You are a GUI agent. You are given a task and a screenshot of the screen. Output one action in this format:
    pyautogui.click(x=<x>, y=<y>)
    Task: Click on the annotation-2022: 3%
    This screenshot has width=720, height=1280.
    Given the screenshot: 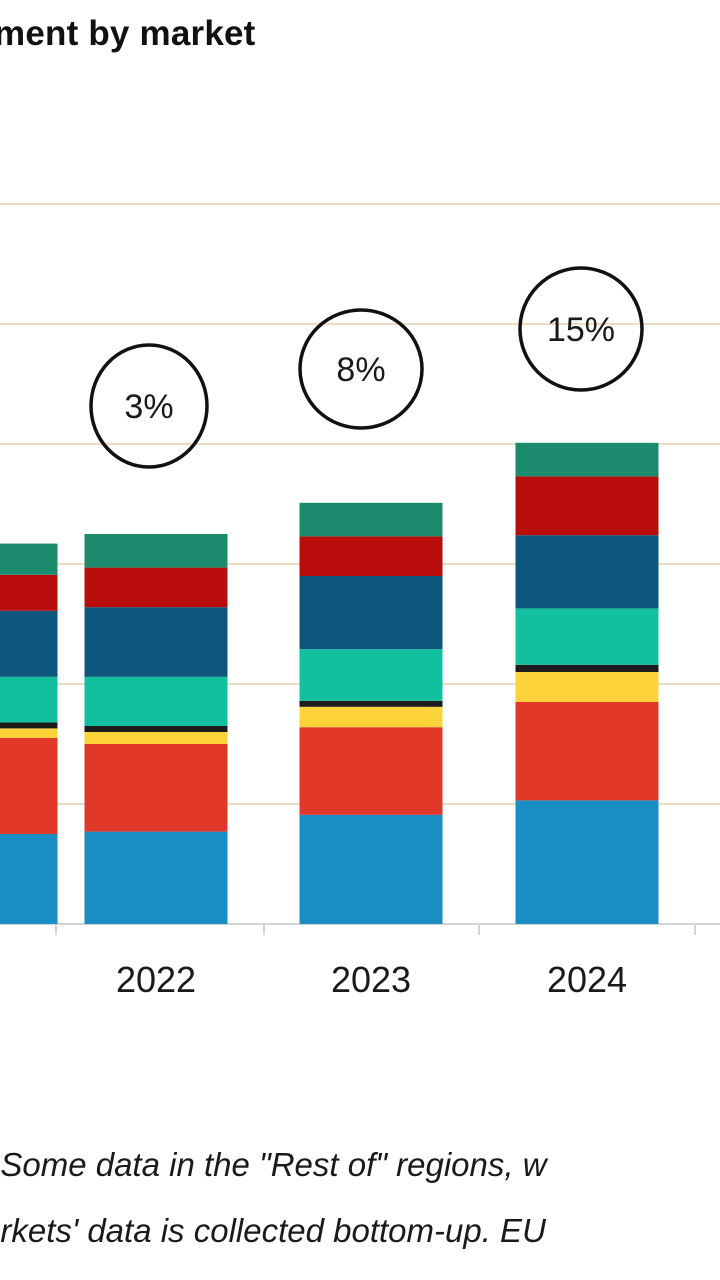 What is the action you would take?
    pyautogui.click(x=149, y=406)
    